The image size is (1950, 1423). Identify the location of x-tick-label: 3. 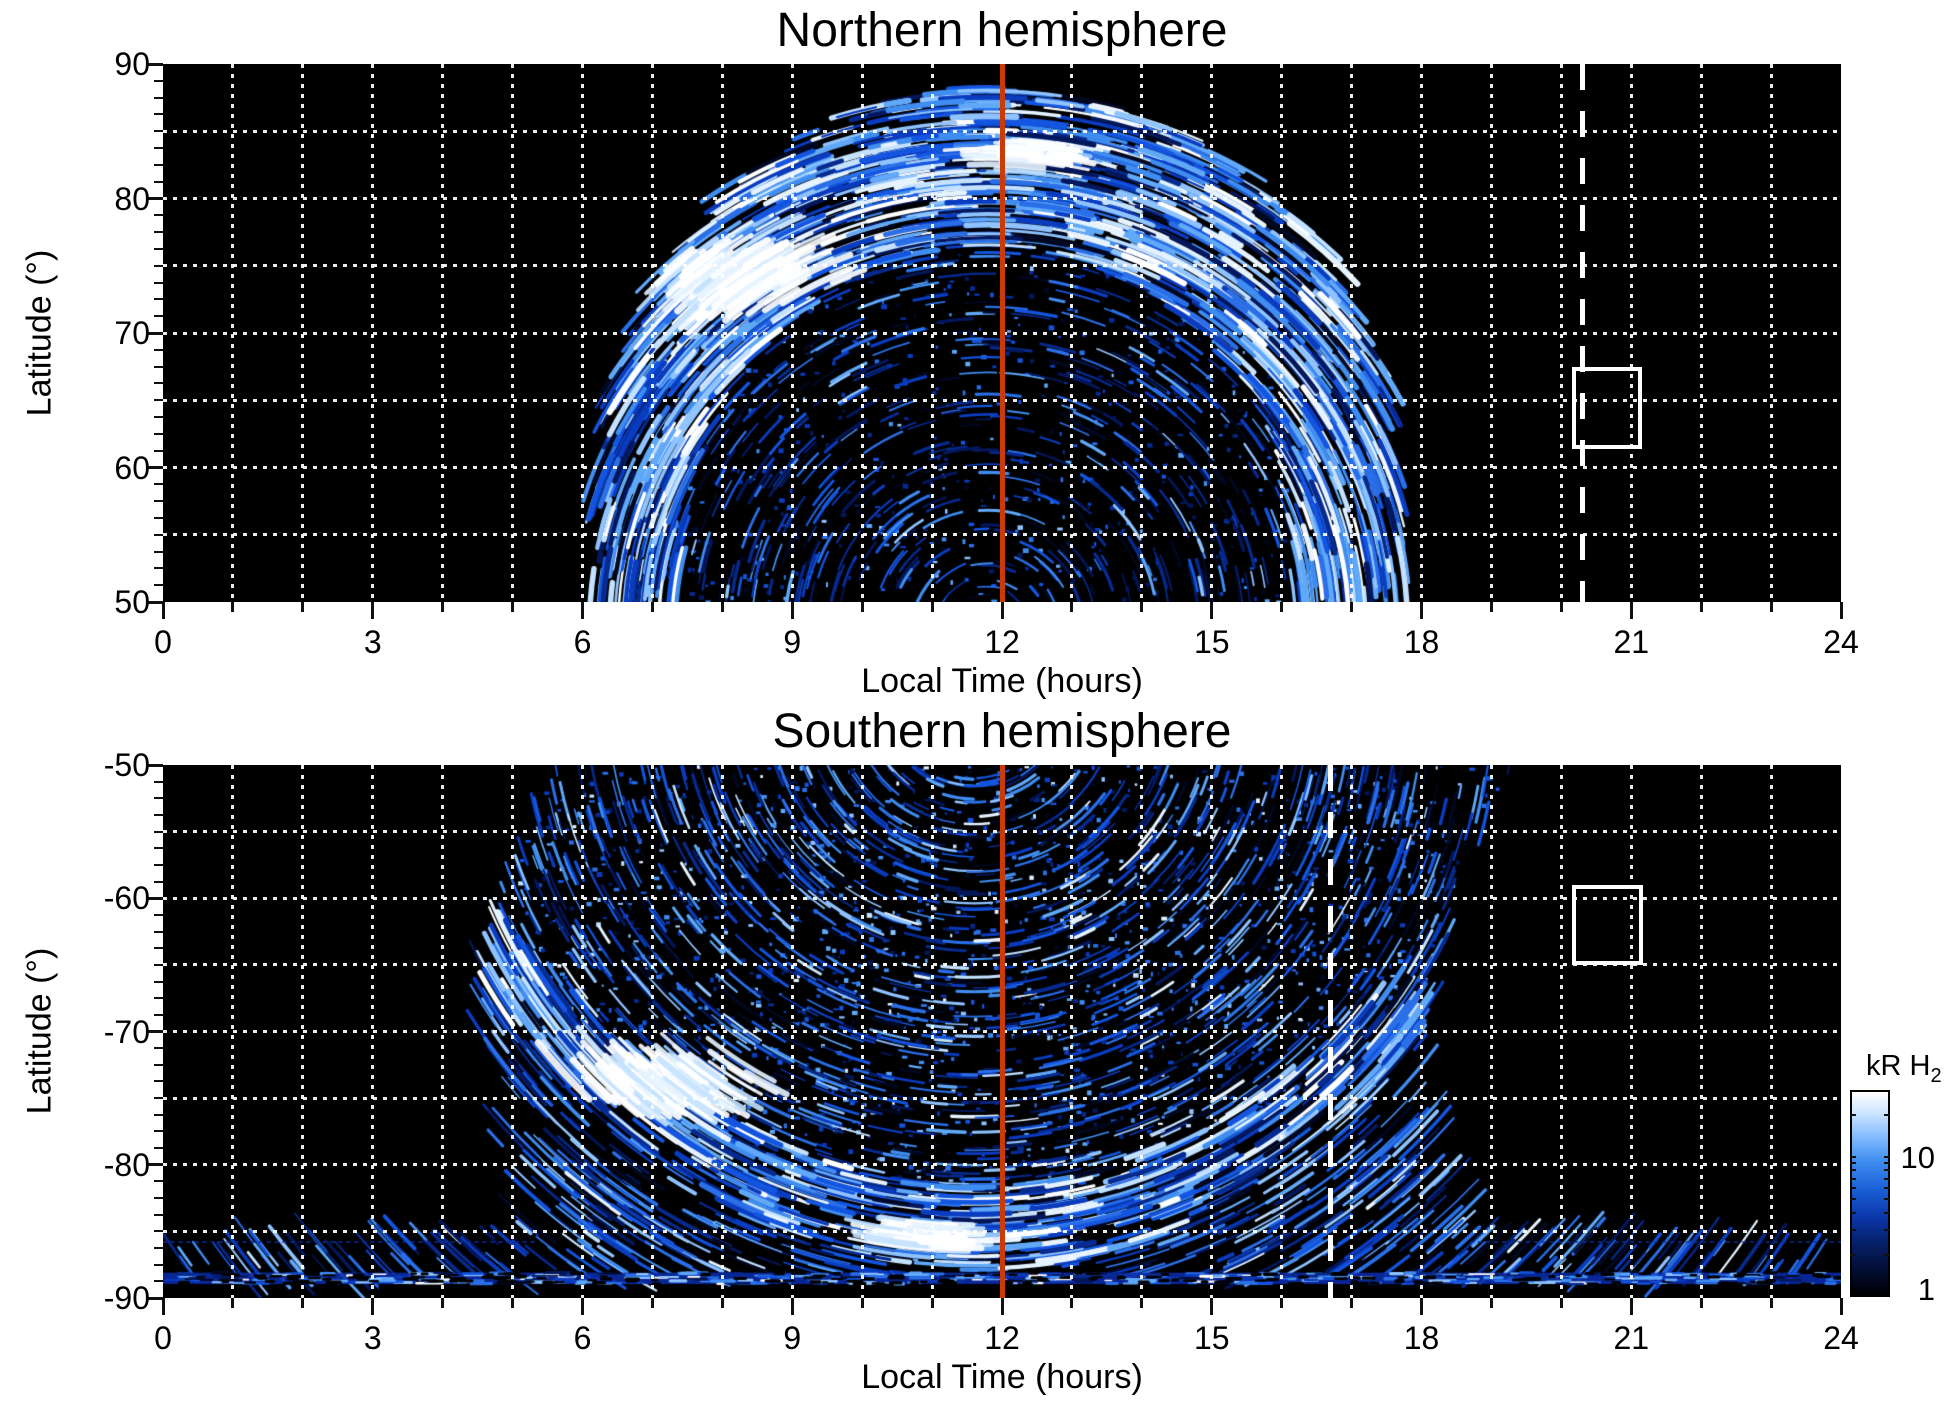
(372, 642).